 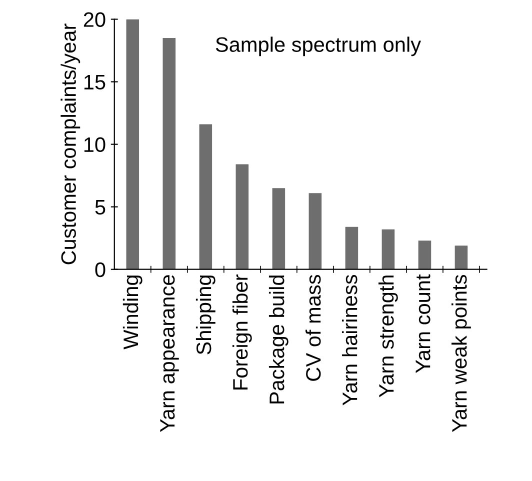 I want to click on x-tick-label: Yarn hairiness, so click(x=350, y=340).